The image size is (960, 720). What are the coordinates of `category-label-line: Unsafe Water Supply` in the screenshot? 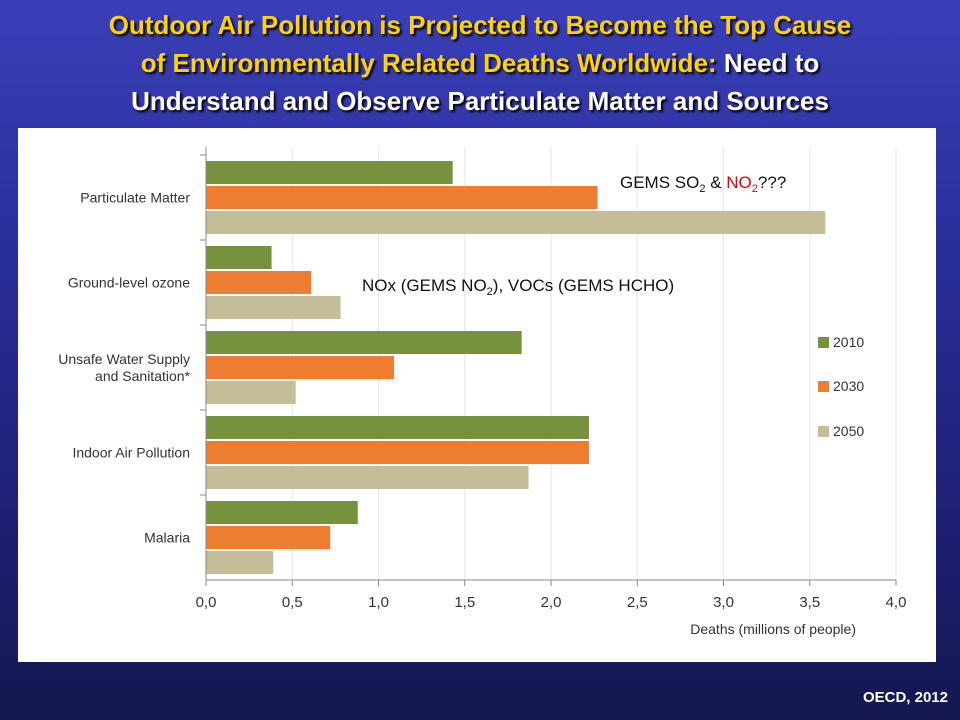 It's located at (124, 359).